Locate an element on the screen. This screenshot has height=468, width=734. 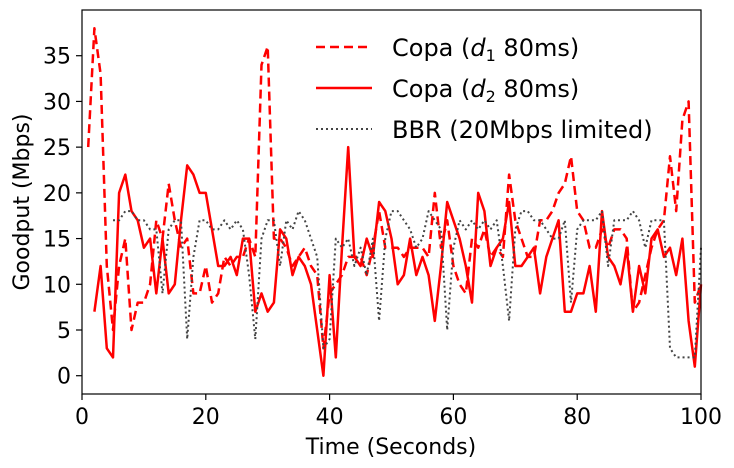
x-tick-label: 0 is located at coordinates (82, 417).